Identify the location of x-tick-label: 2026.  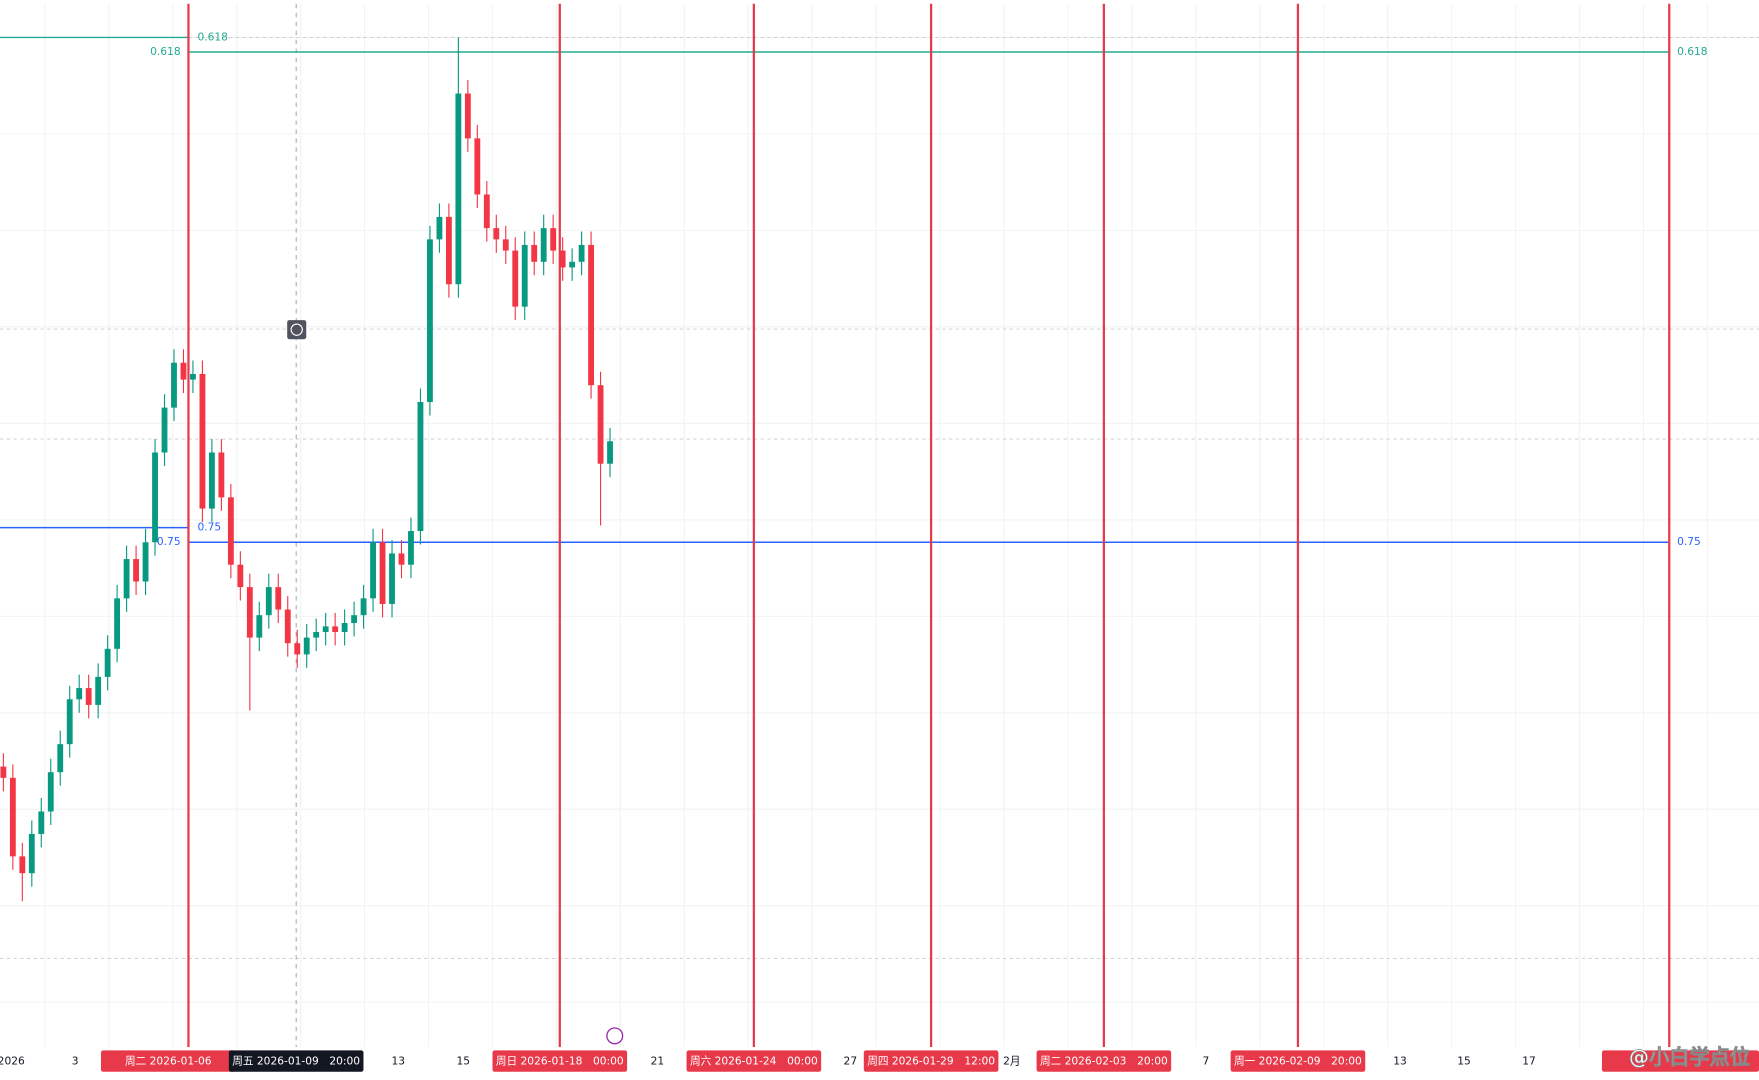
(12, 1061).